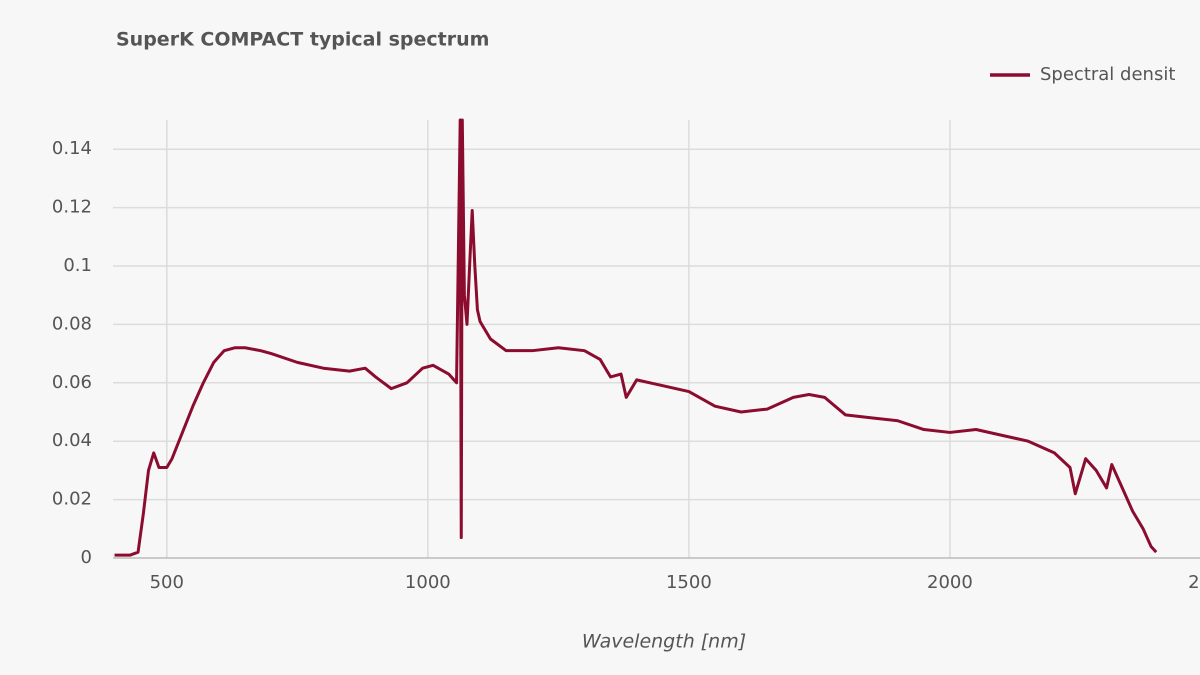 Image resolution: width=1200 pixels, height=675 pixels. What do you see at coordinates (664, 642) in the screenshot?
I see `x-axis-label: Wavelength [nm]` at bounding box center [664, 642].